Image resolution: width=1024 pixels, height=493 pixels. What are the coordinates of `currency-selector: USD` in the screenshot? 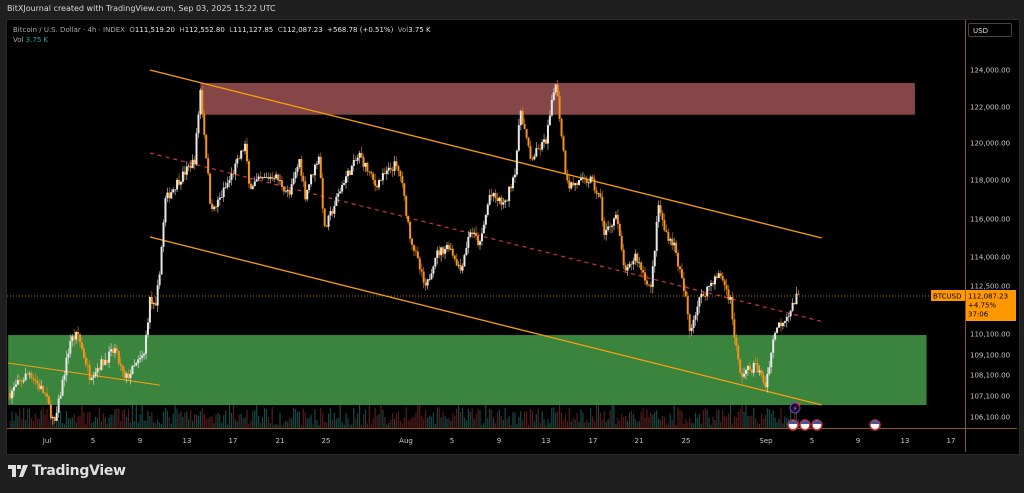 It's located at (990, 30).